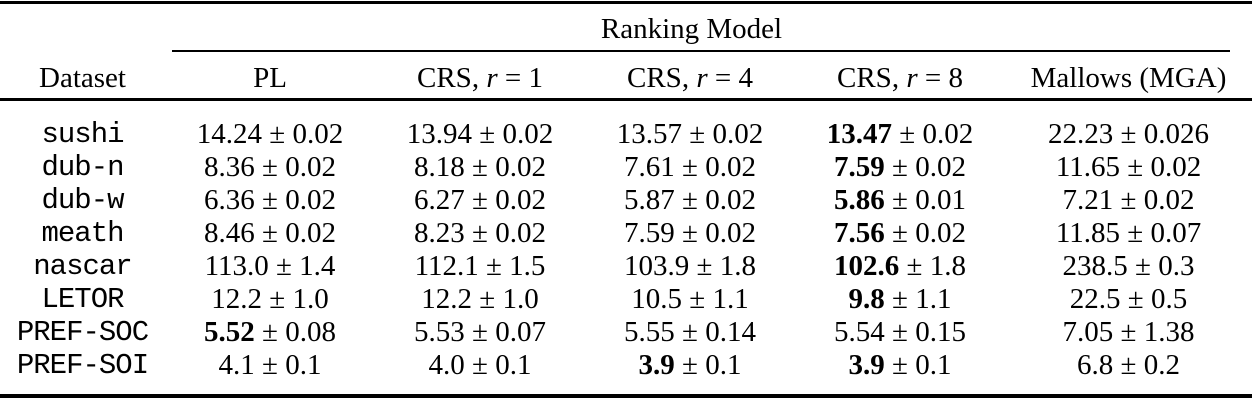 The width and height of the screenshot is (1252, 406). What do you see at coordinates (1176, 266) in the screenshot?
I see `error-value: 0.3` at bounding box center [1176, 266].